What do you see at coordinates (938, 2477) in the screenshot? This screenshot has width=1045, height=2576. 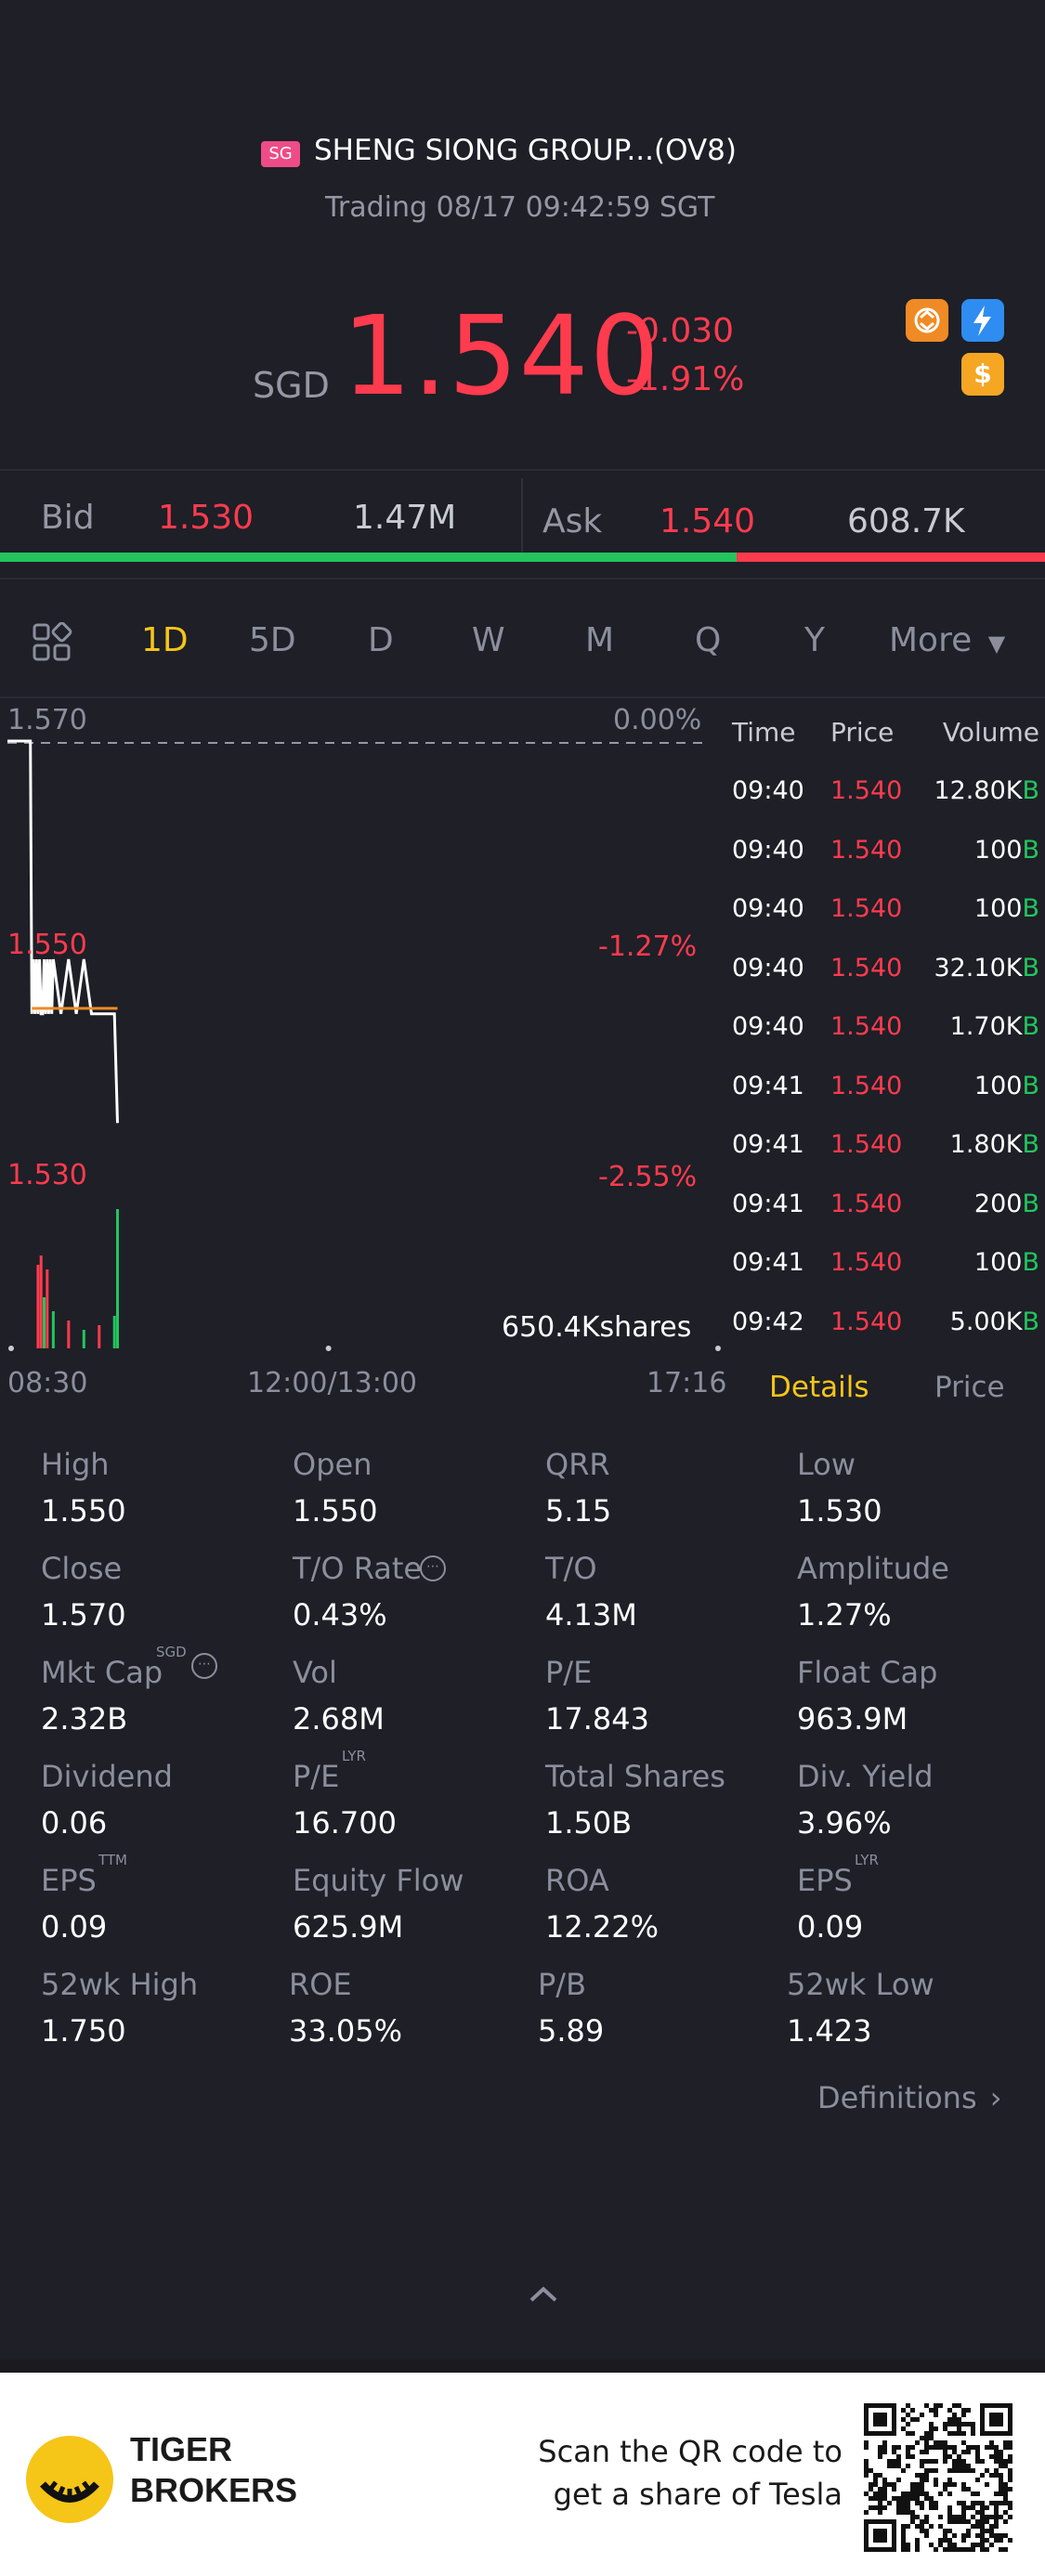 I see `qr-code` at bounding box center [938, 2477].